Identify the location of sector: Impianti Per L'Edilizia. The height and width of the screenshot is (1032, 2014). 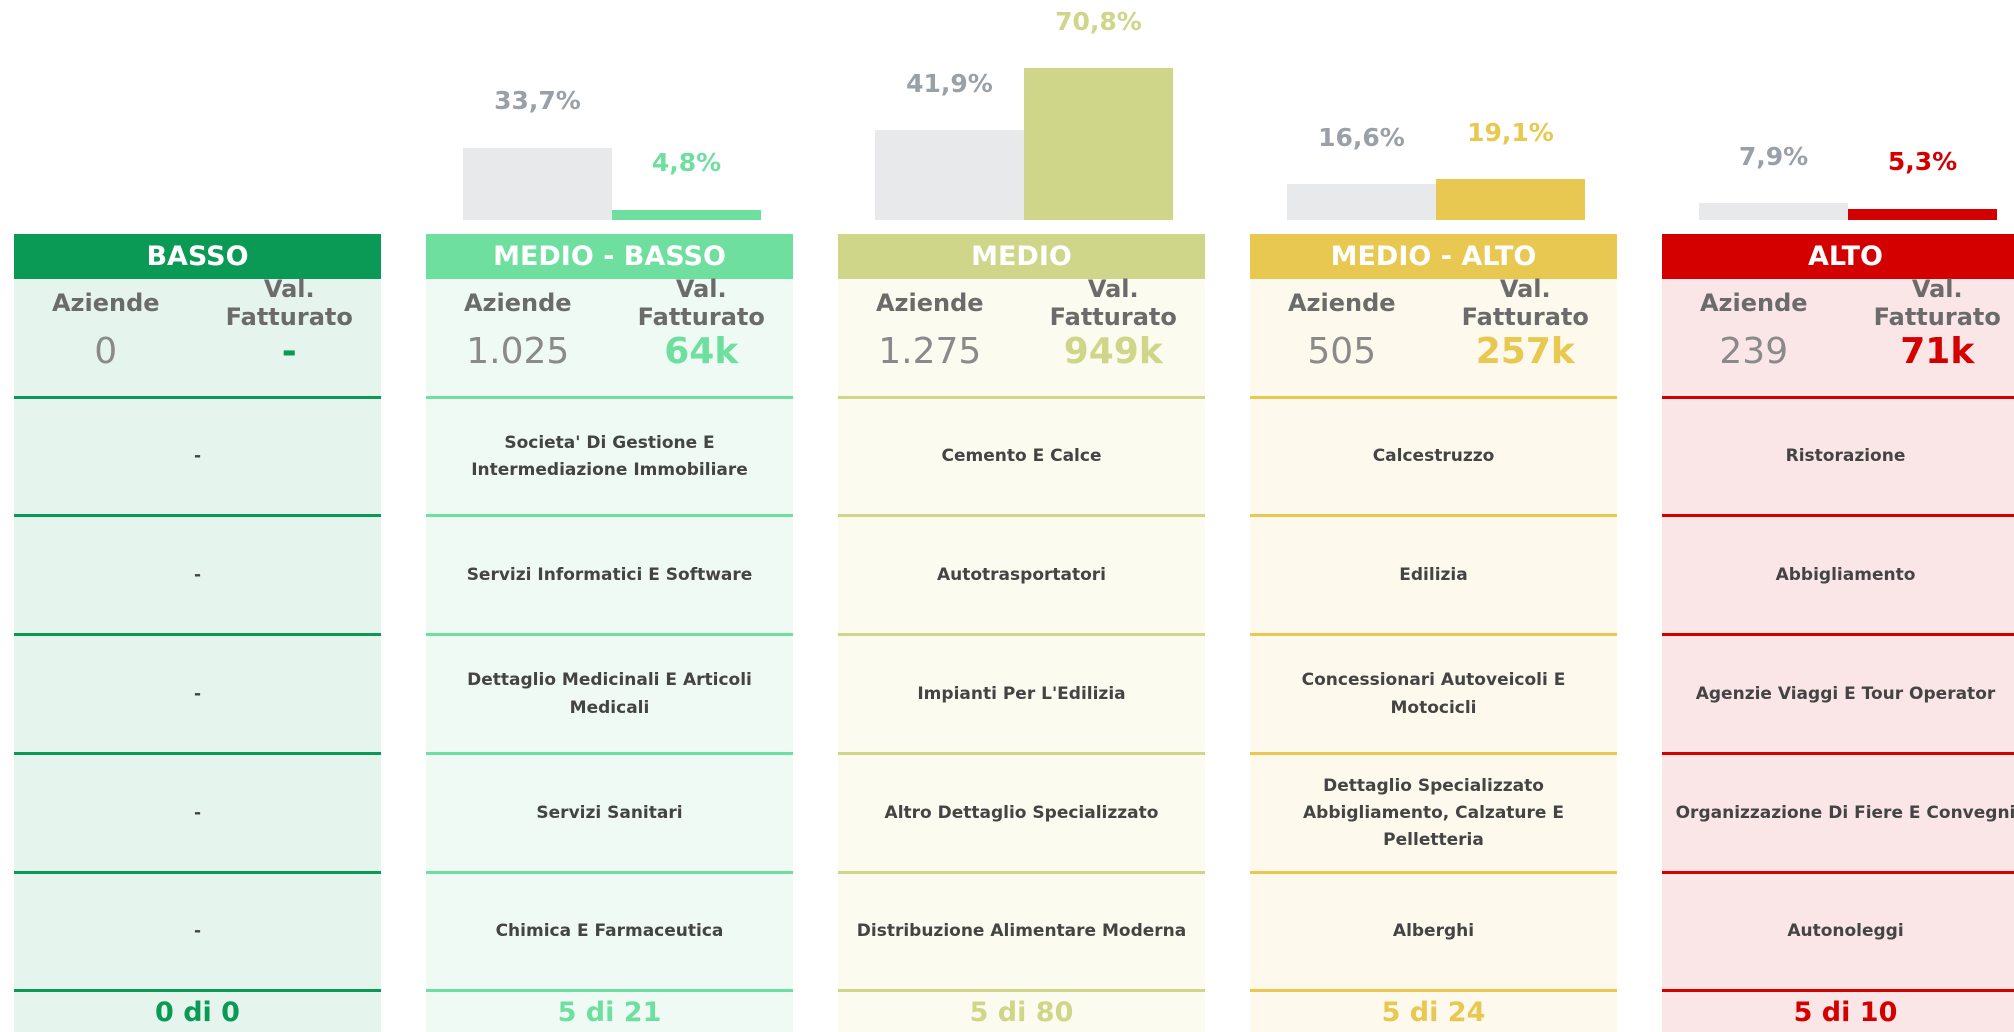
(1021, 693).